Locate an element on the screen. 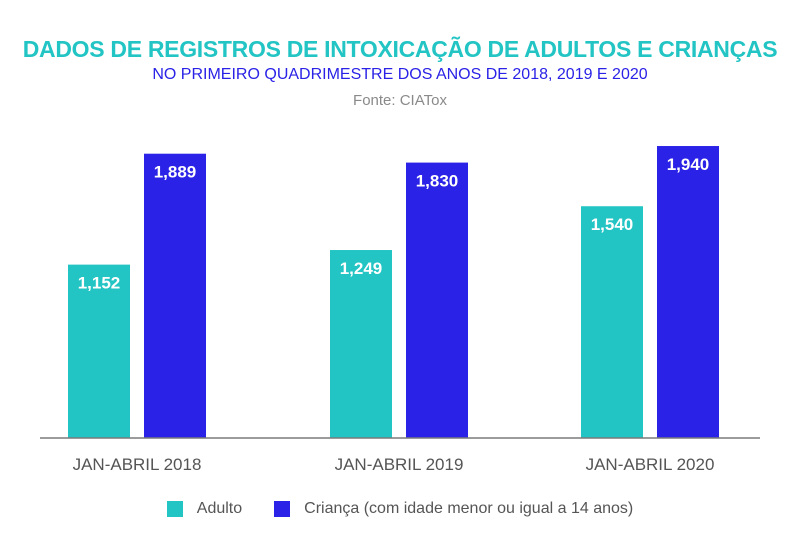 The height and width of the screenshot is (552, 800). legend-swatch-adulto is located at coordinates (174, 509).